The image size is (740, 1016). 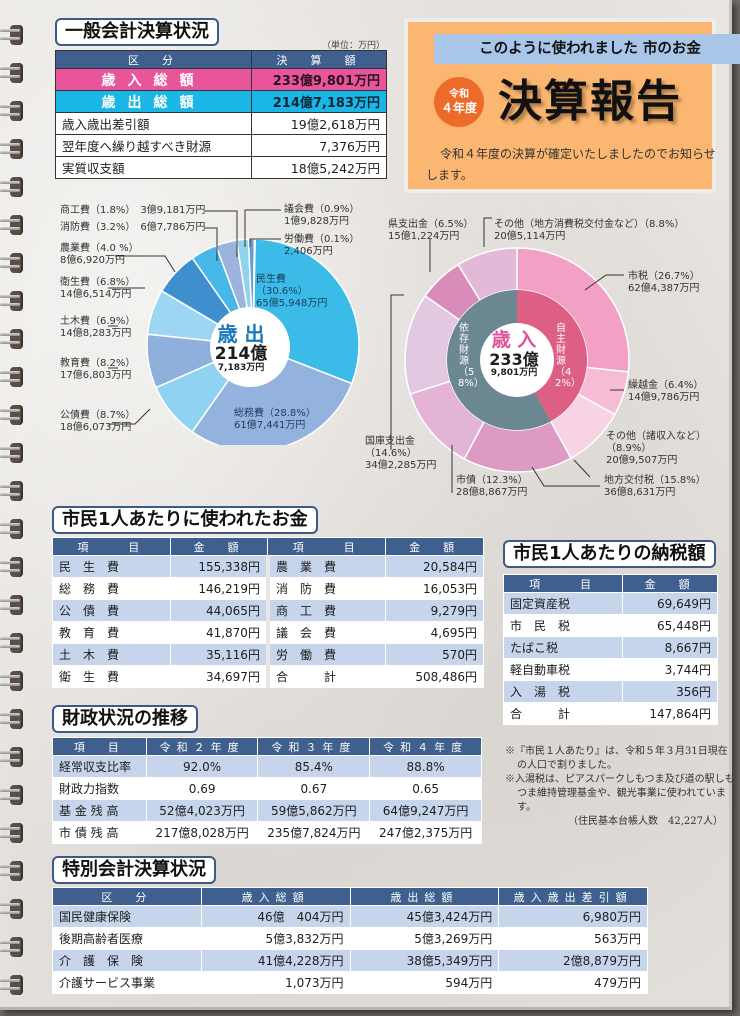 I want to click on table-row: 市 民 税 65,448円, so click(x=610, y=625).